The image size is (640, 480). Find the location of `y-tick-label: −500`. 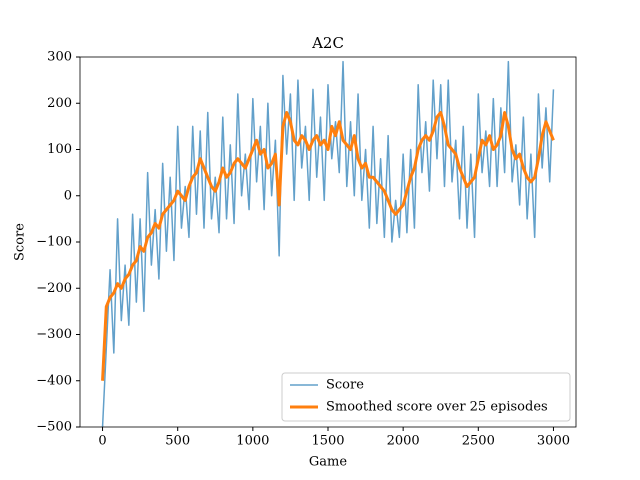

y-tick-label: −500 is located at coordinates (54, 427).